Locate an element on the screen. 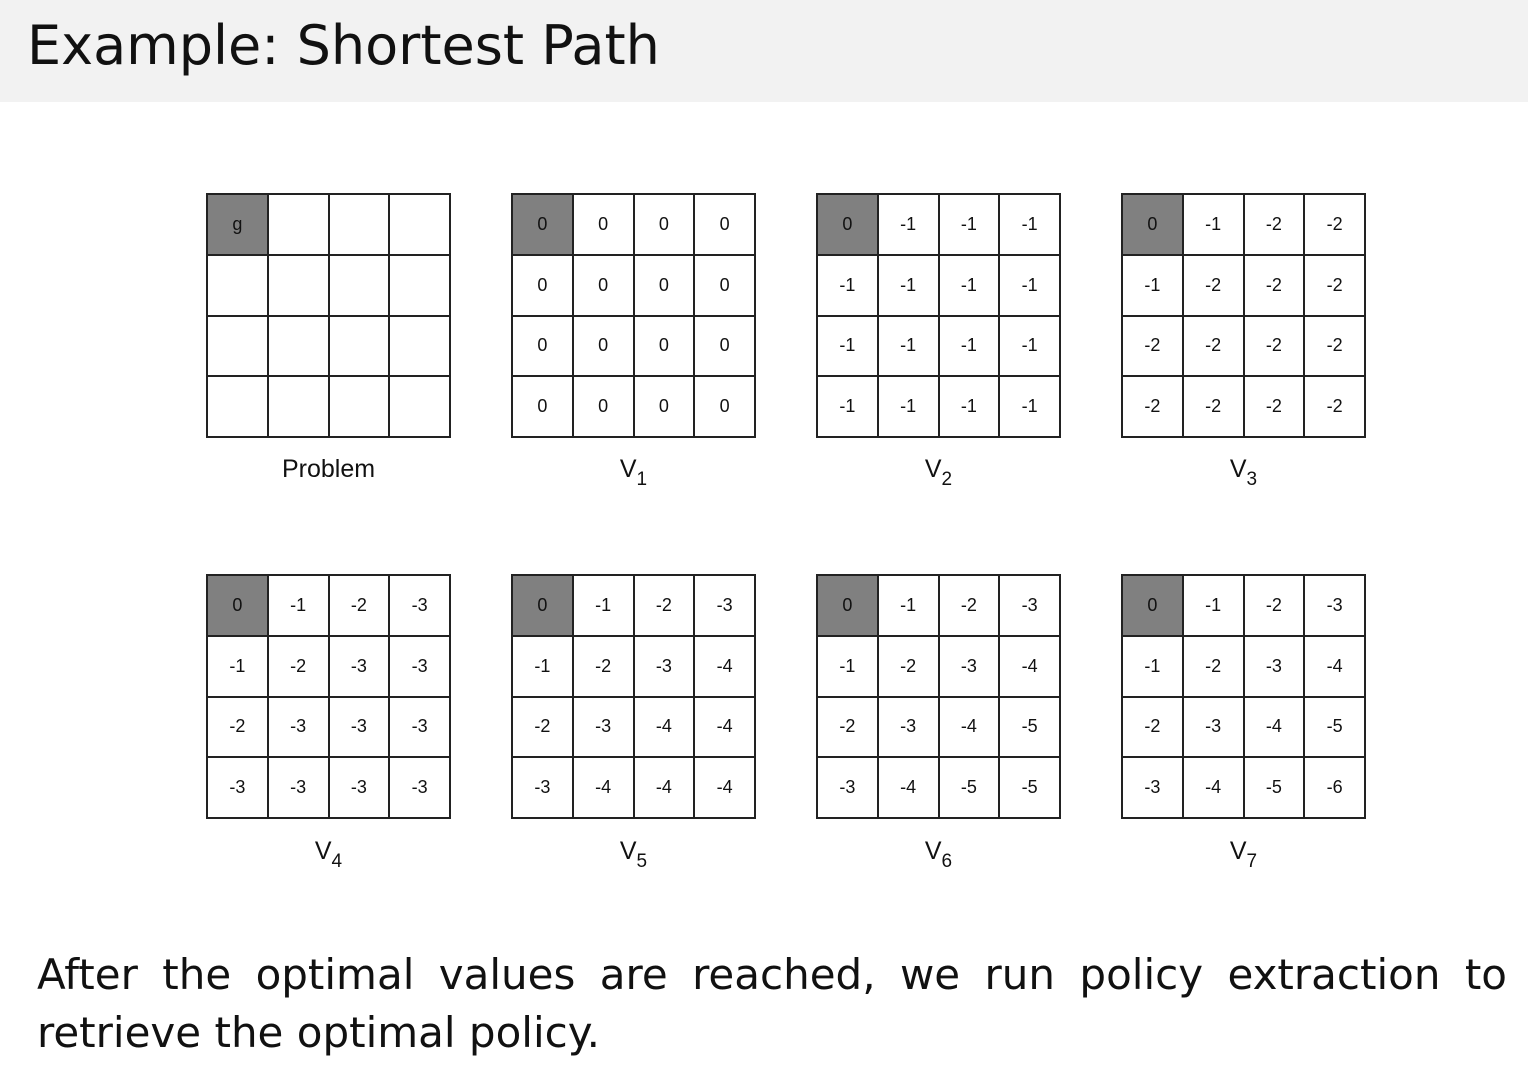 This screenshot has height=1080, width=1528. grid-label-subscript: 3 is located at coordinates (1252, 479).